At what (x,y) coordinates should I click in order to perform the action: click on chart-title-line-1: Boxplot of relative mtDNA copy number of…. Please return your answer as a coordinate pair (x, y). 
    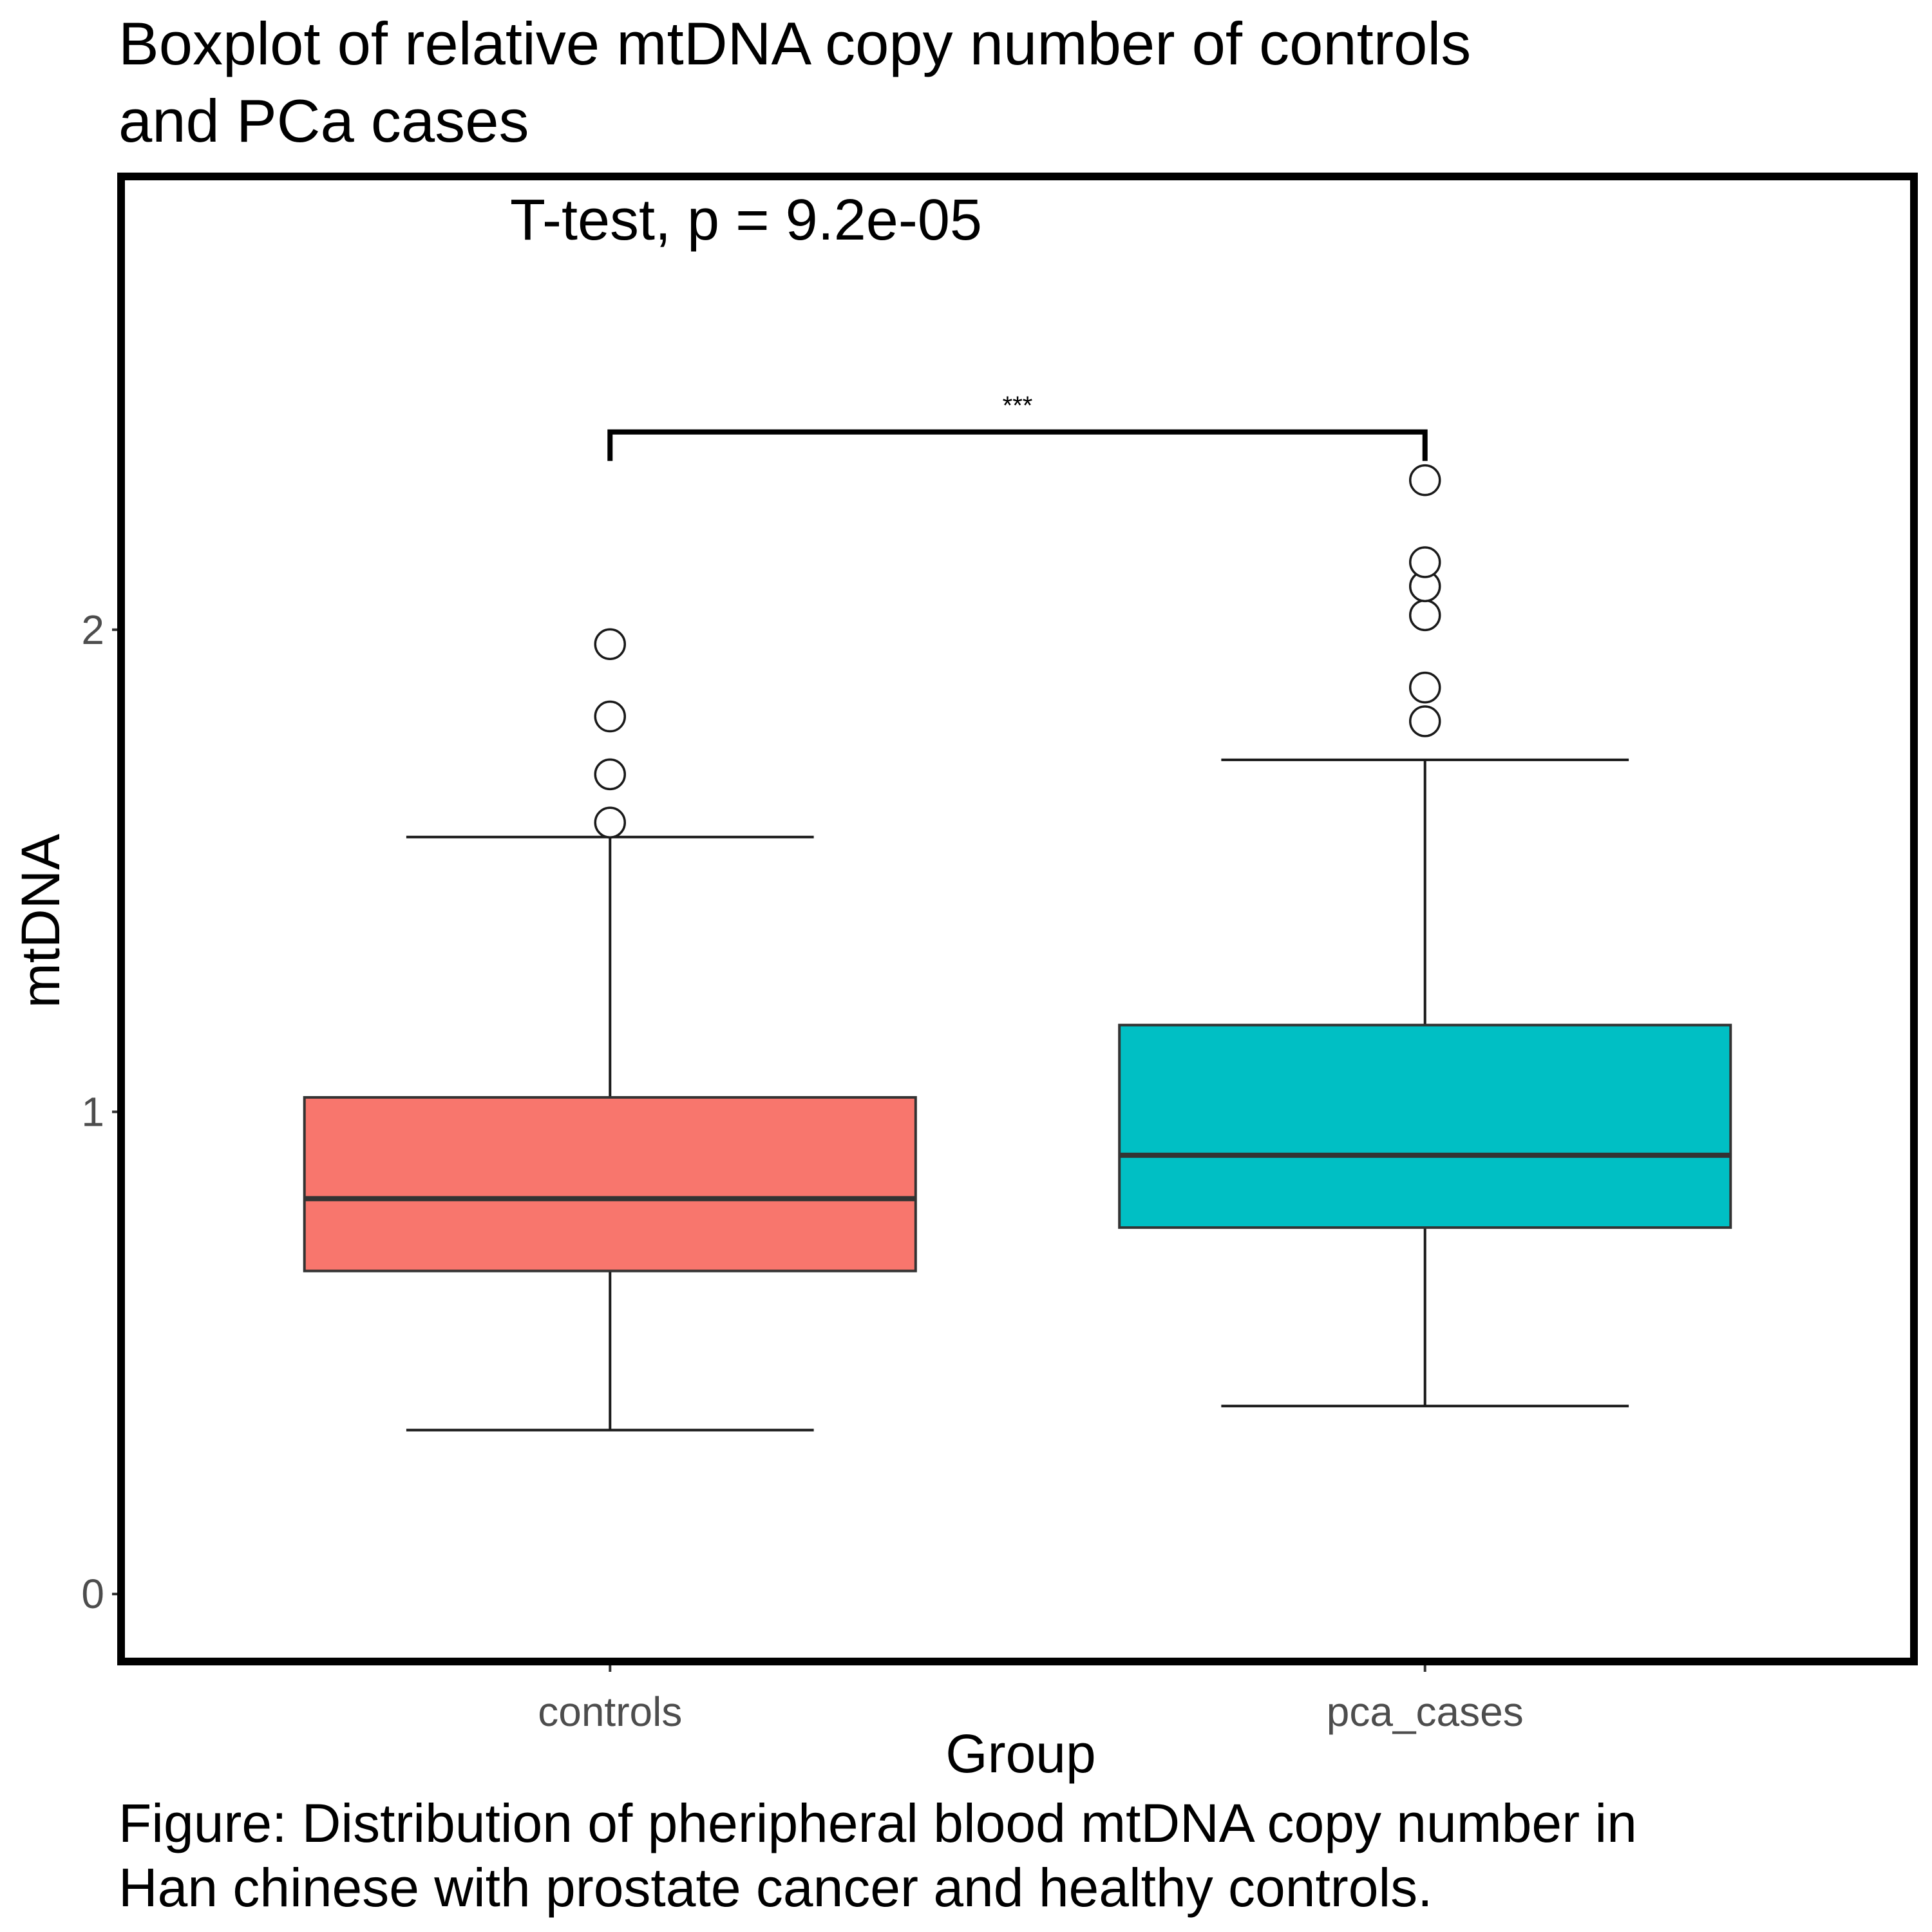
    Looking at the image, I should click on (794, 44).